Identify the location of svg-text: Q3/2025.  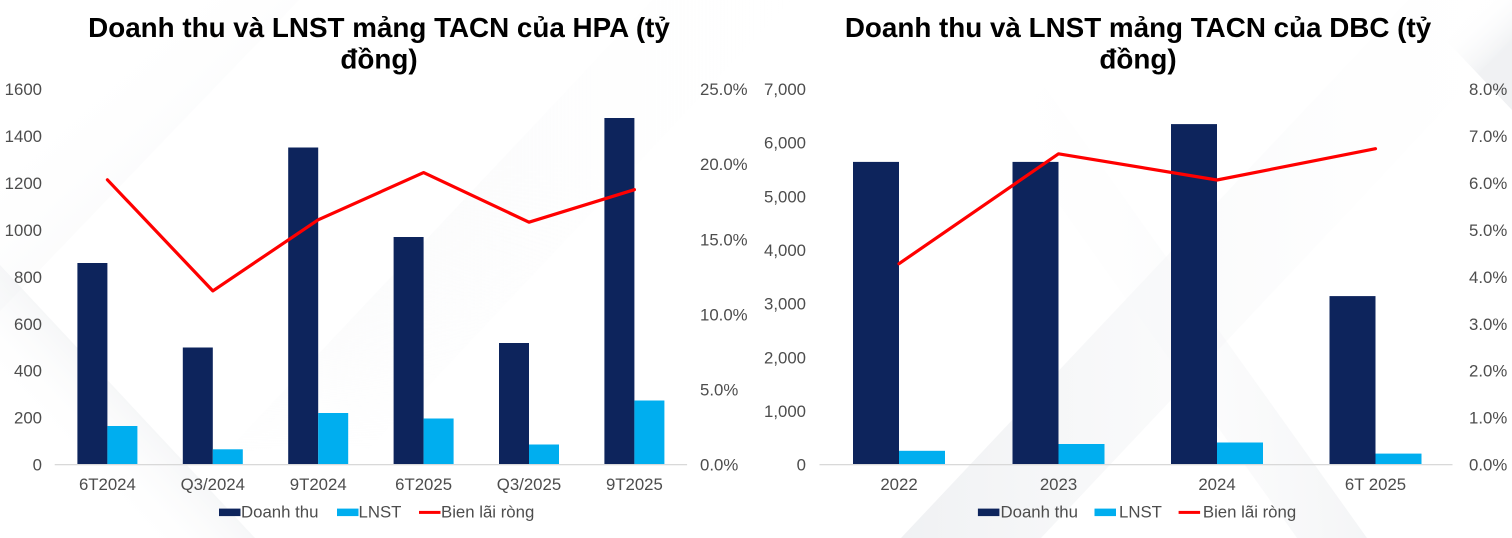
(529, 484).